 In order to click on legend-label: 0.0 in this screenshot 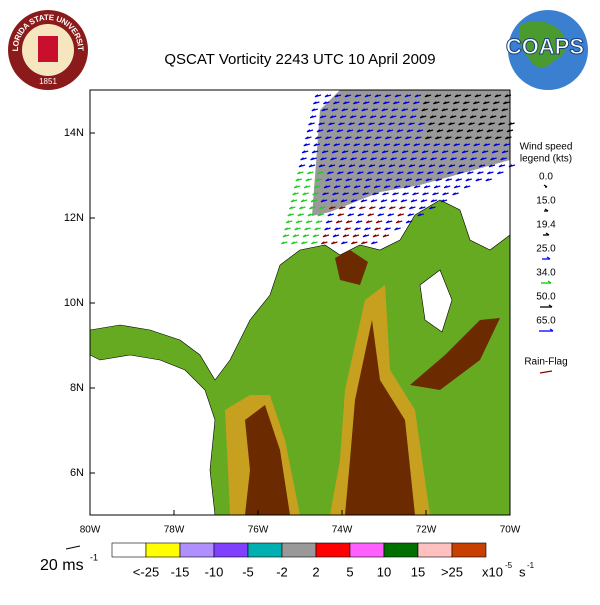, I will do `click(546, 177)`.